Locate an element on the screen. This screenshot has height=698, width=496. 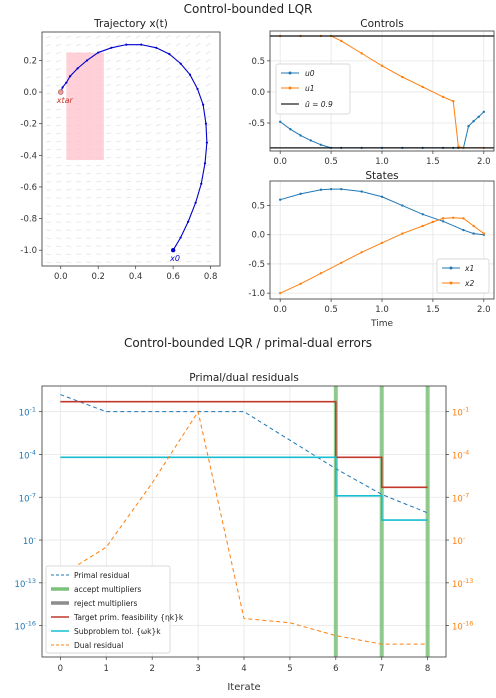
traj-xtick-label: 0.6 is located at coordinates (173, 277).